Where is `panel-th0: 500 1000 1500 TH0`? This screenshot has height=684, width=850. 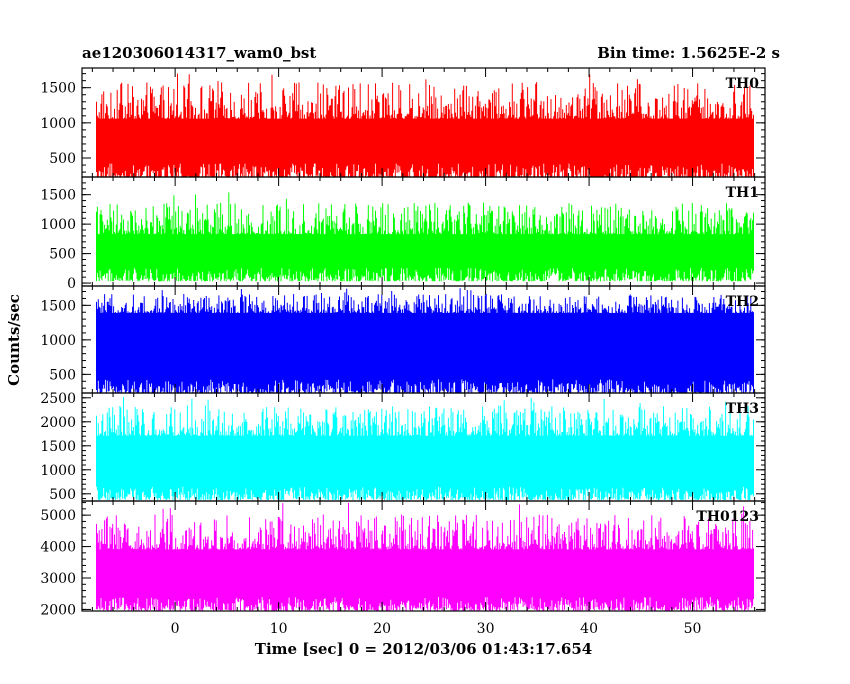 panel-th0: 500 1000 1500 TH0 is located at coordinates (403, 122).